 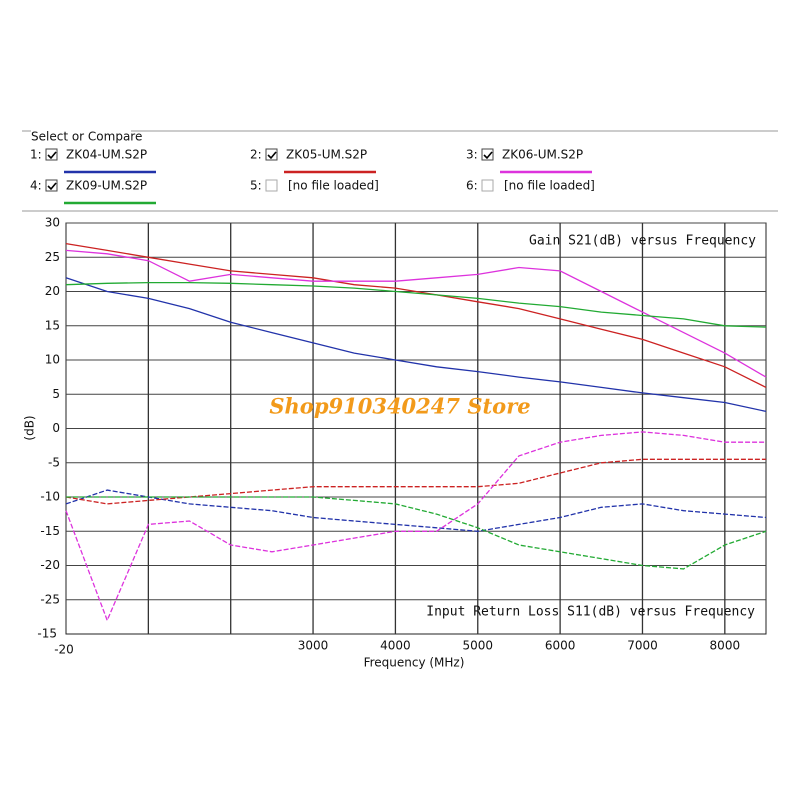 What do you see at coordinates (472, 155) in the screenshot?
I see `slot-number: 3:` at bounding box center [472, 155].